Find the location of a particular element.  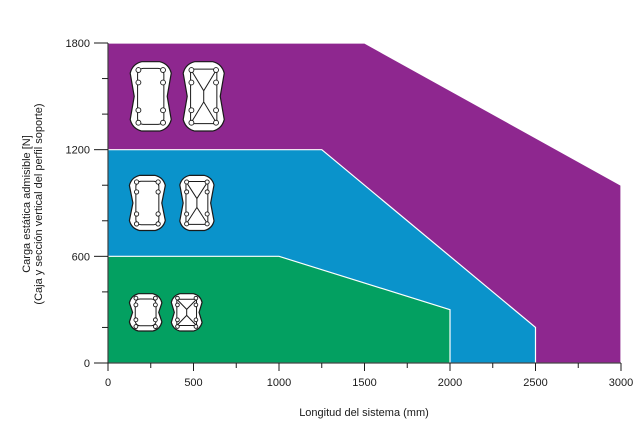

y-axis-label: Carga estática admisible [N] is located at coordinates (27, 204).